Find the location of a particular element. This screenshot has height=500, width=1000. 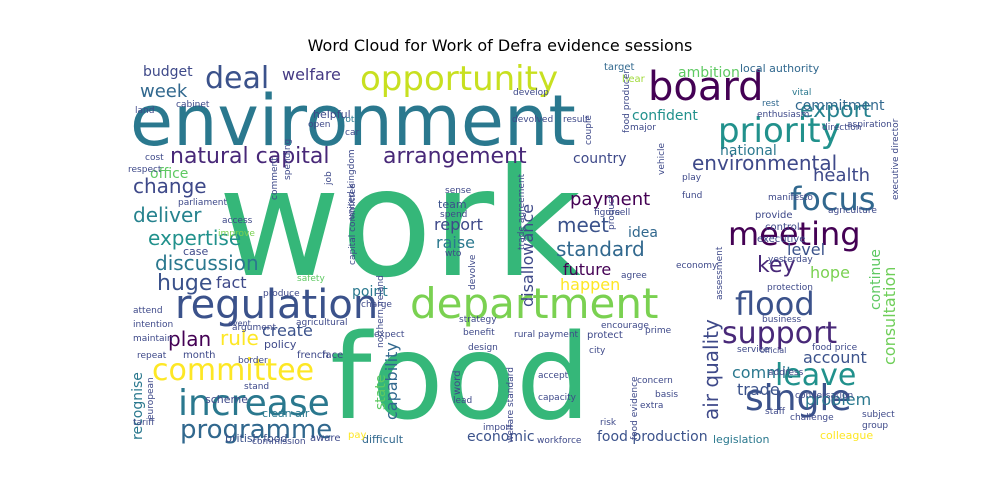

word-idea: idea is located at coordinates (643, 233).